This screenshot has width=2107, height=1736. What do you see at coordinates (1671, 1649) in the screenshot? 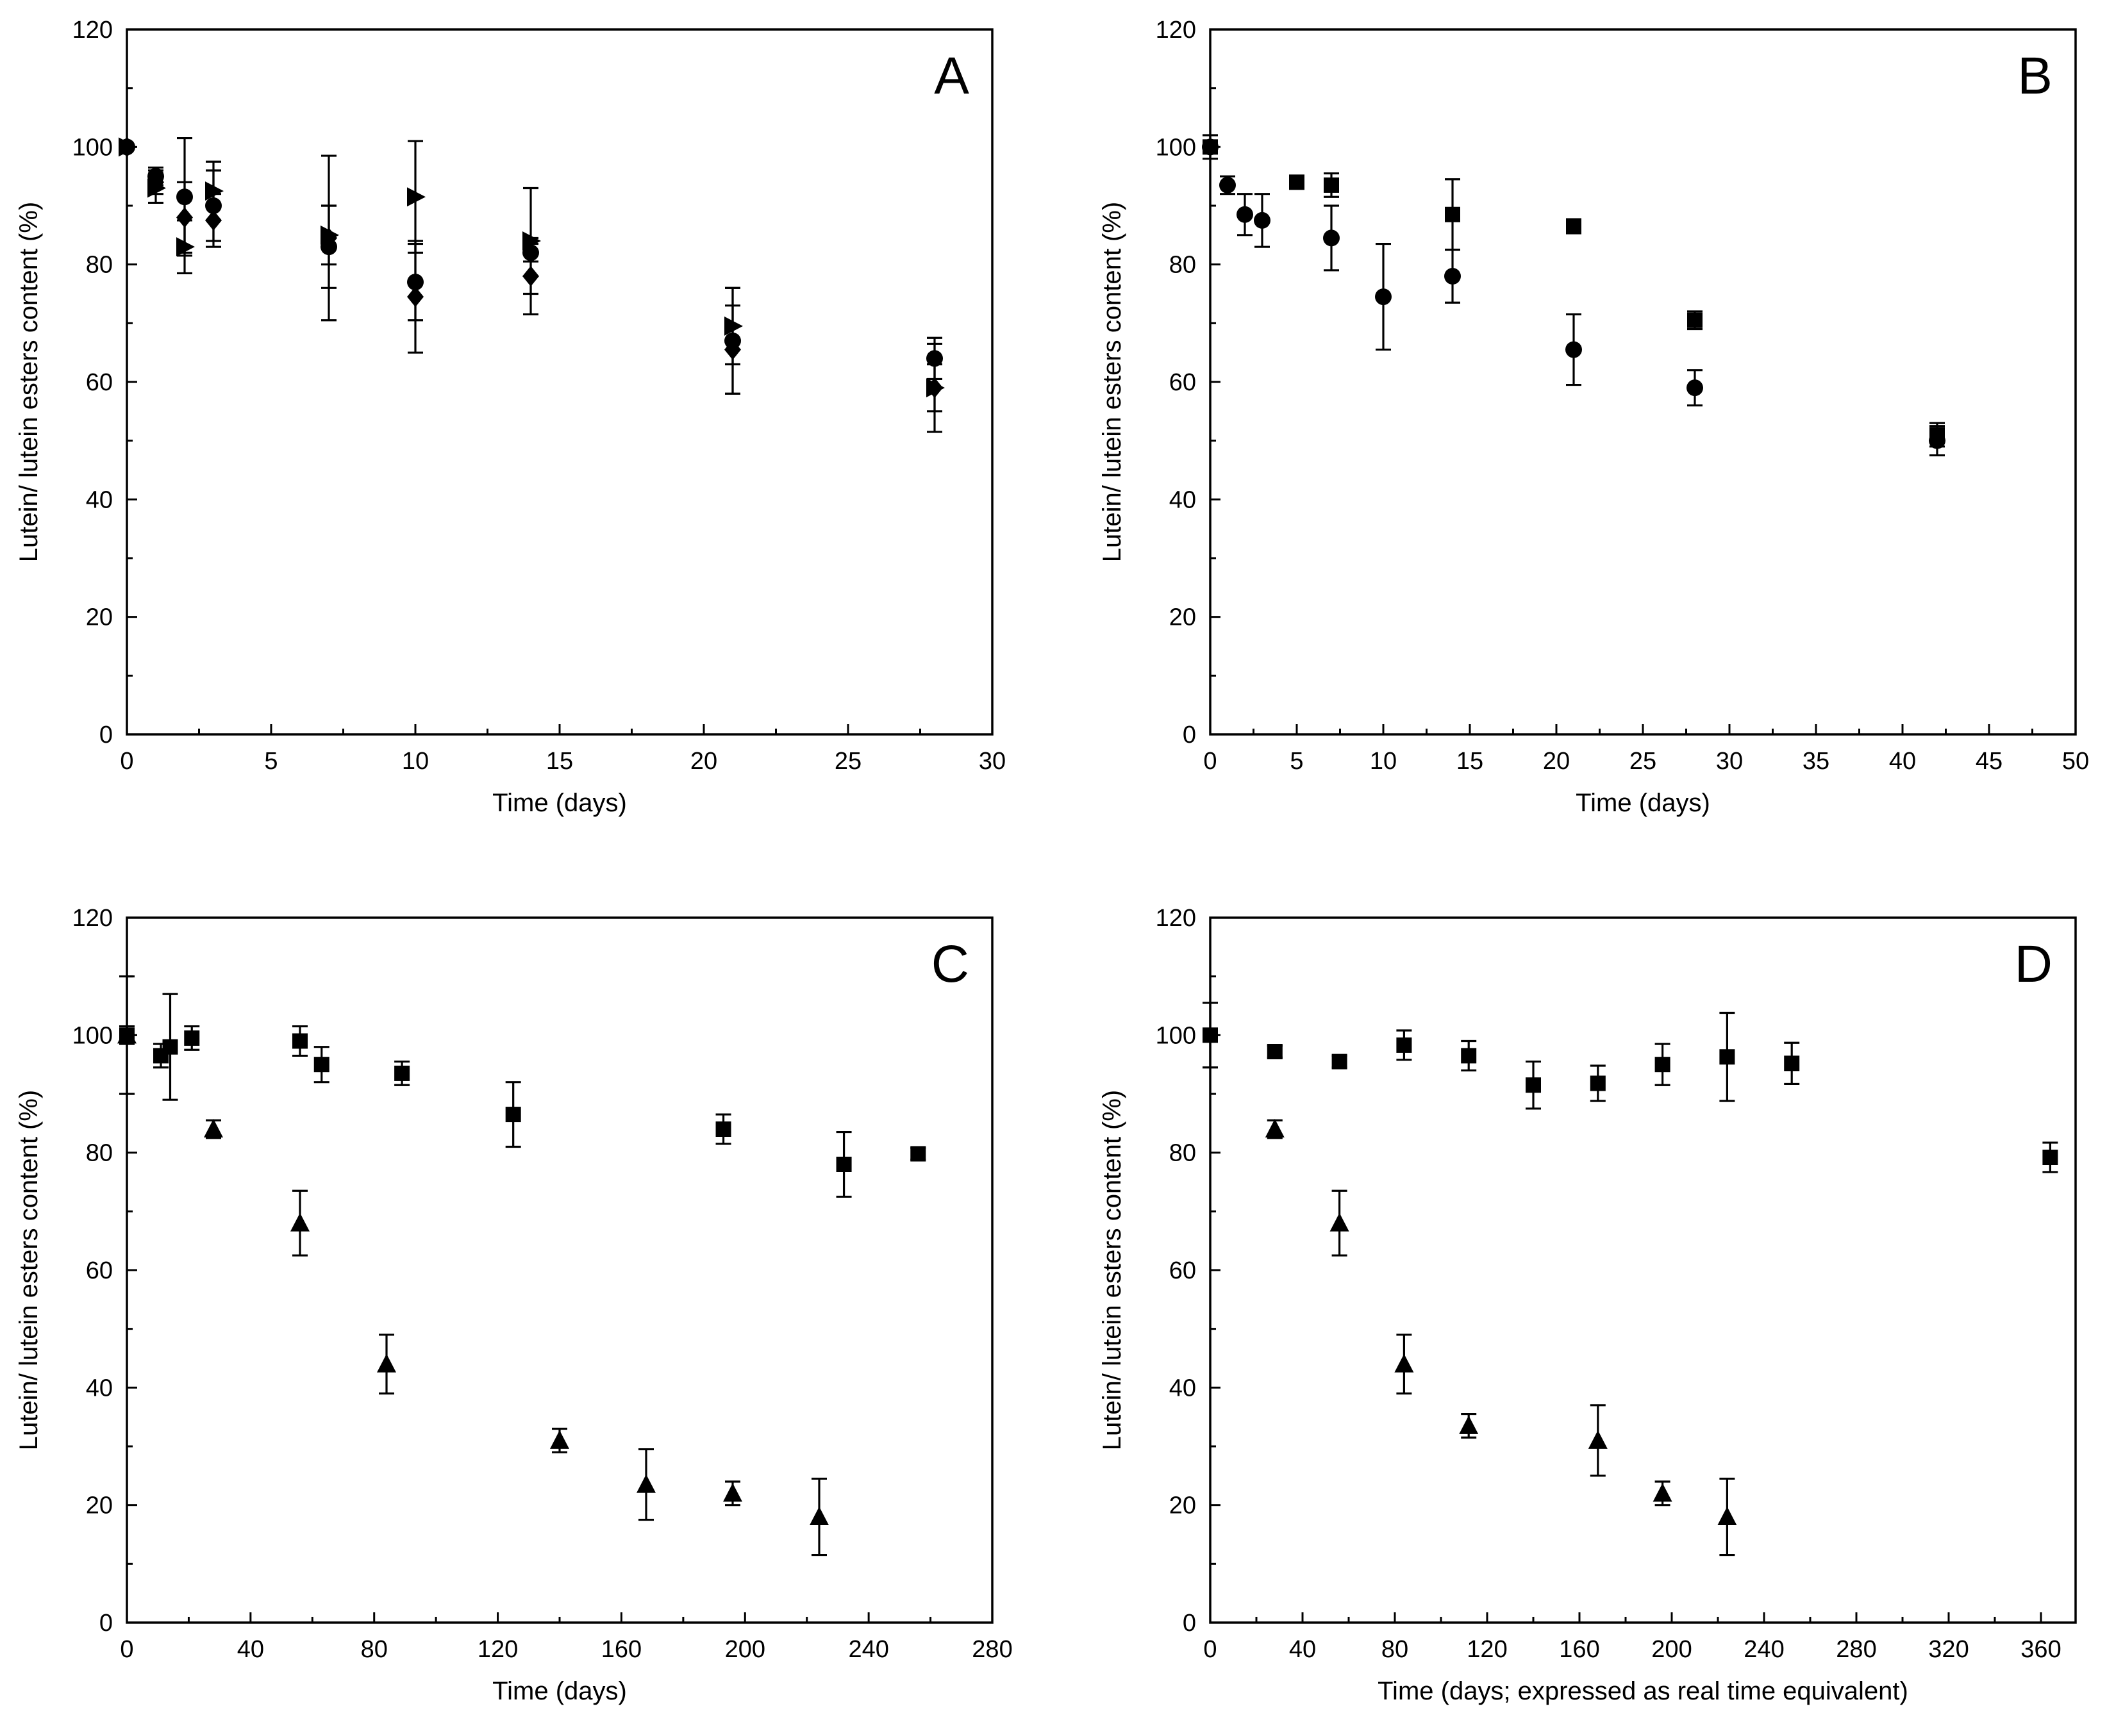
I see `x-tick-label: 200` at bounding box center [1671, 1649].